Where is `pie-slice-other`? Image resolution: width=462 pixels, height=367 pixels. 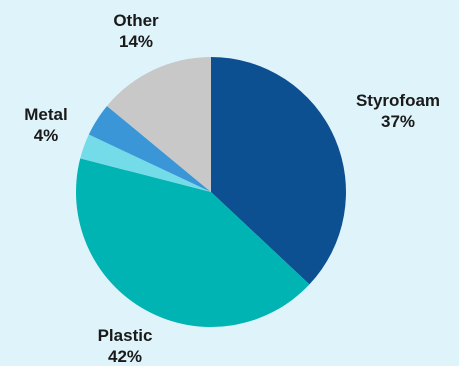
pie-slice-other is located at coordinates (158, 124).